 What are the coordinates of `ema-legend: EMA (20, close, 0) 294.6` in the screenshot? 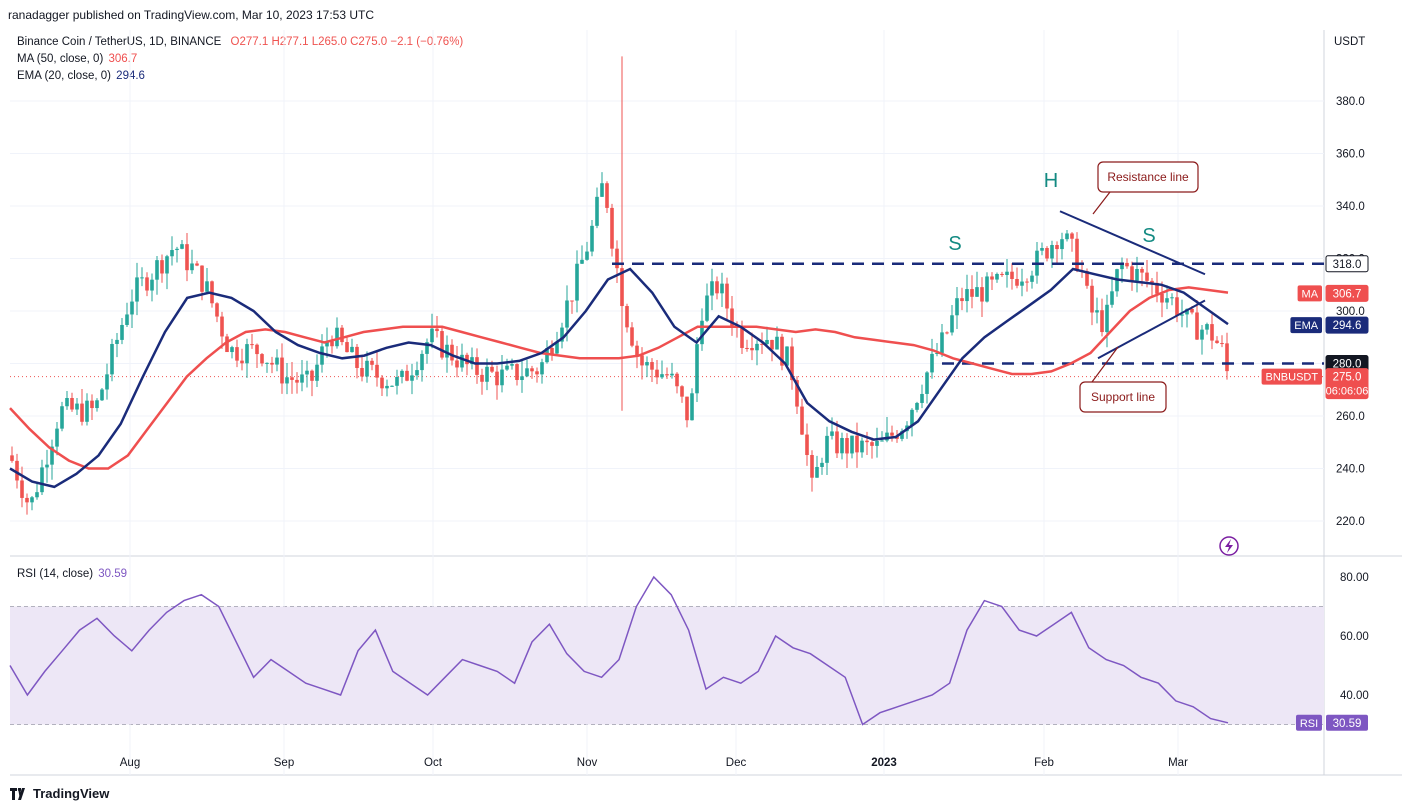 It's located at (81, 76).